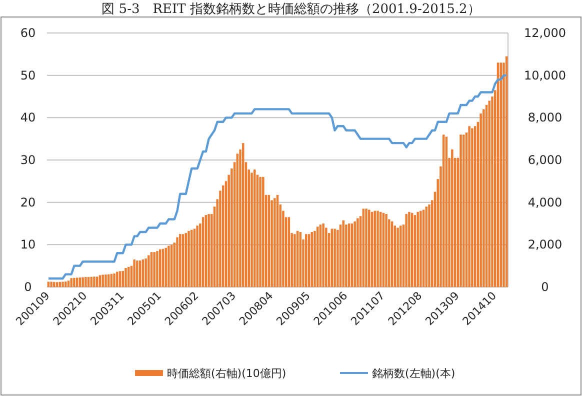  Describe the element at coordinates (414, 373) in the screenshot. I see `legend-label: 銘柄数(左軸)(本)` at that location.